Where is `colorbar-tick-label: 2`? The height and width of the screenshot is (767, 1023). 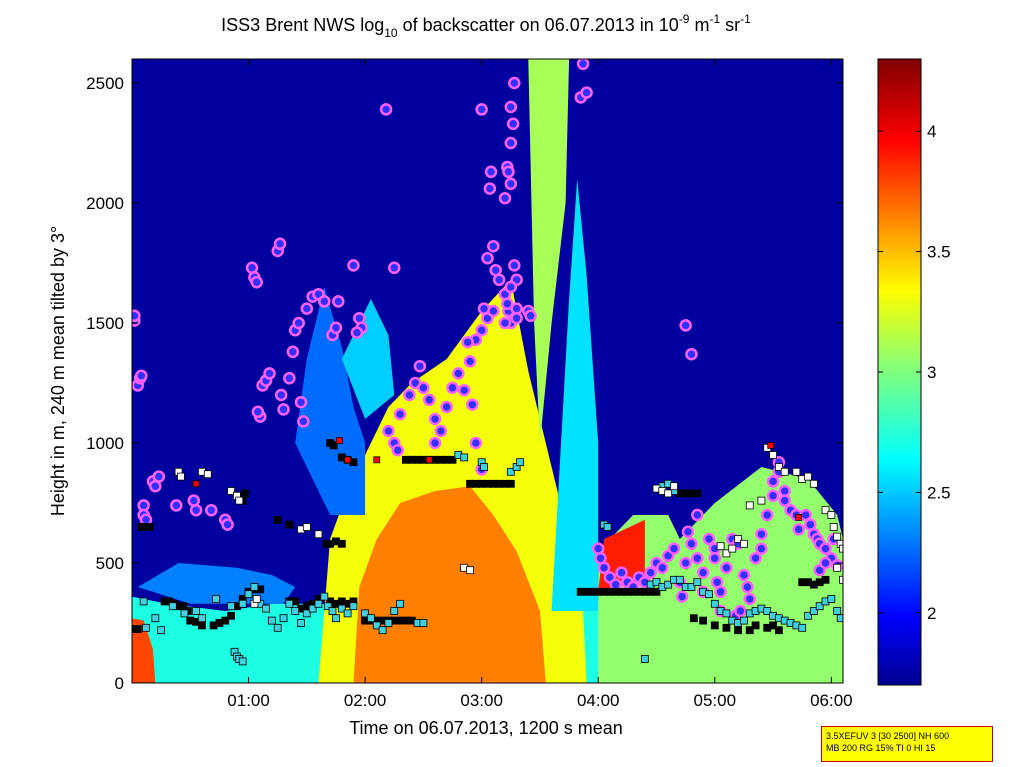 colorbar-tick-label: 2 is located at coordinates (931, 613).